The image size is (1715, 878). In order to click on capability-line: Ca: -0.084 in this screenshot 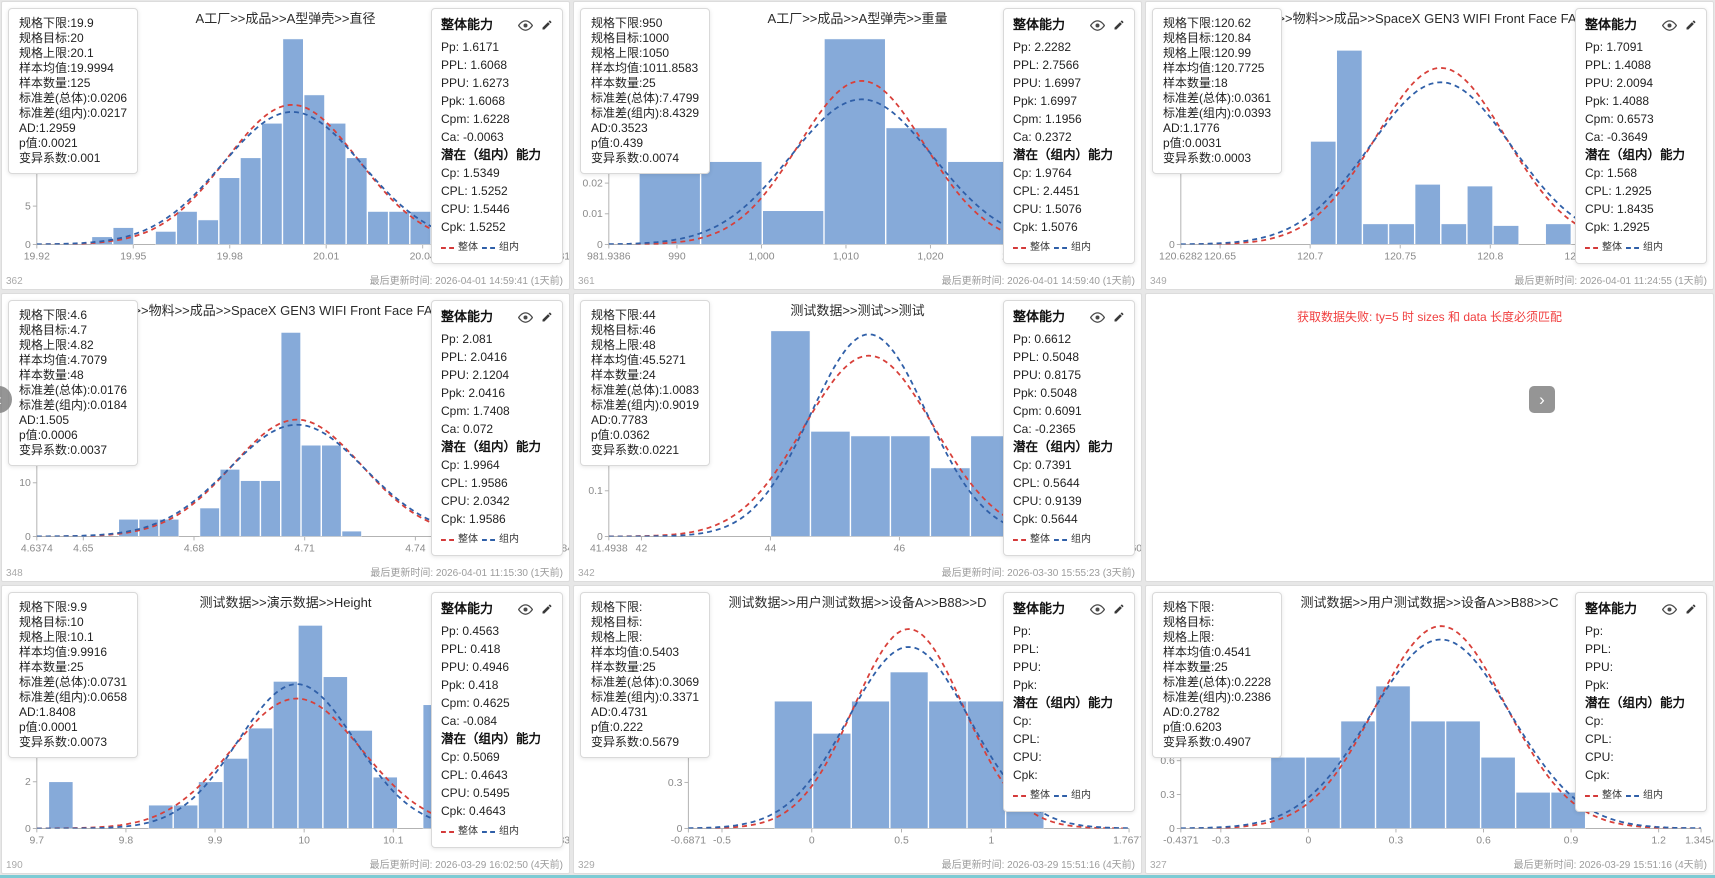, I will do `click(469, 721)`.